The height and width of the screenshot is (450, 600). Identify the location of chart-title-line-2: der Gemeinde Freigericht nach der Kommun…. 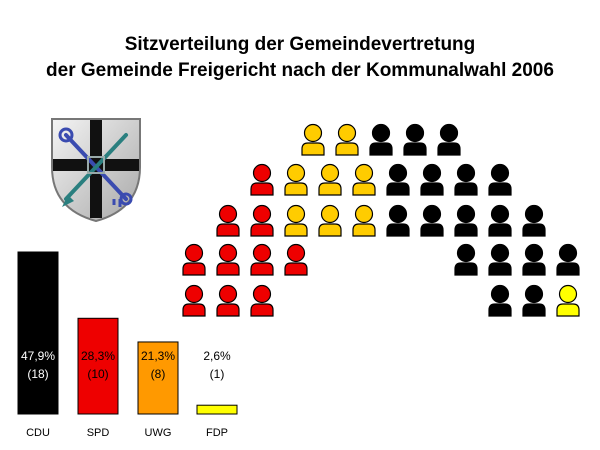
(300, 70).